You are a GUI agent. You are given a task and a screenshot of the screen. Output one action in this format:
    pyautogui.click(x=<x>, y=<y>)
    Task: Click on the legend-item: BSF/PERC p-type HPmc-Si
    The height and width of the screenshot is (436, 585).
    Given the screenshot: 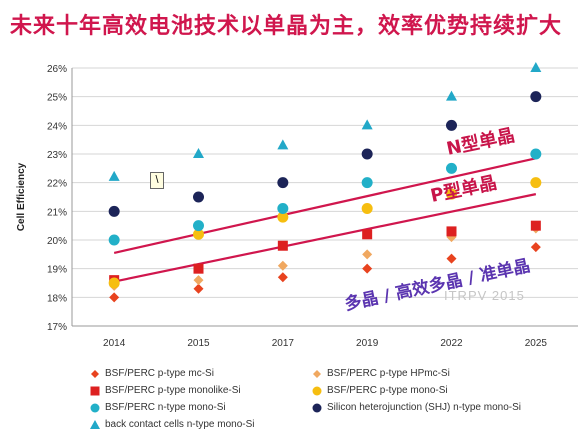 What is the action you would take?
    pyautogui.click(x=444, y=373)
    